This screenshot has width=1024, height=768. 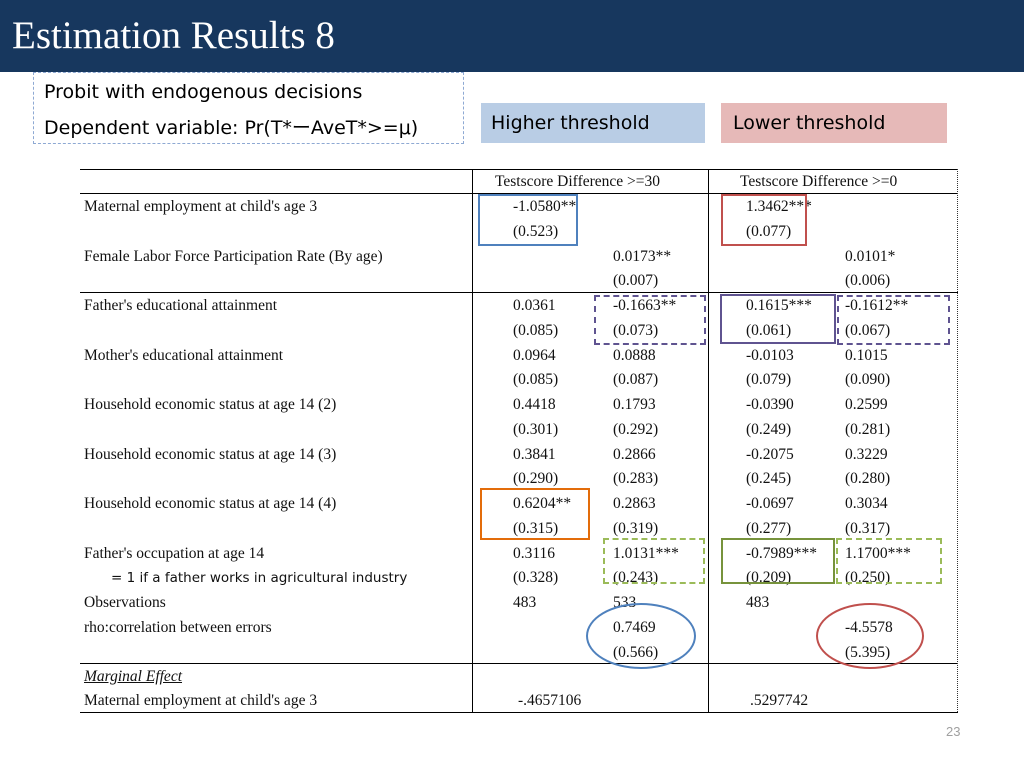 What do you see at coordinates (173, 35) in the screenshot?
I see `slide-title: Estimation Results 8` at bounding box center [173, 35].